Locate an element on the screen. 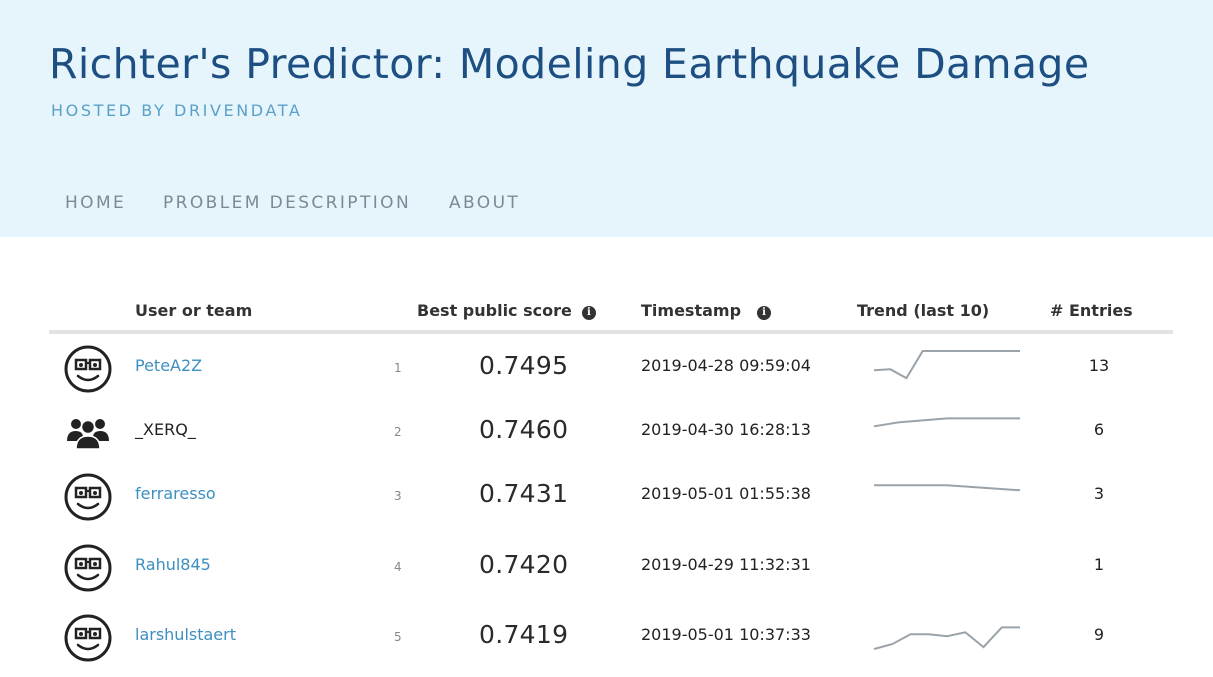 Image resolution: width=1213 pixels, height=677 pixels. nav-about: ABOUT is located at coordinates (485, 203).